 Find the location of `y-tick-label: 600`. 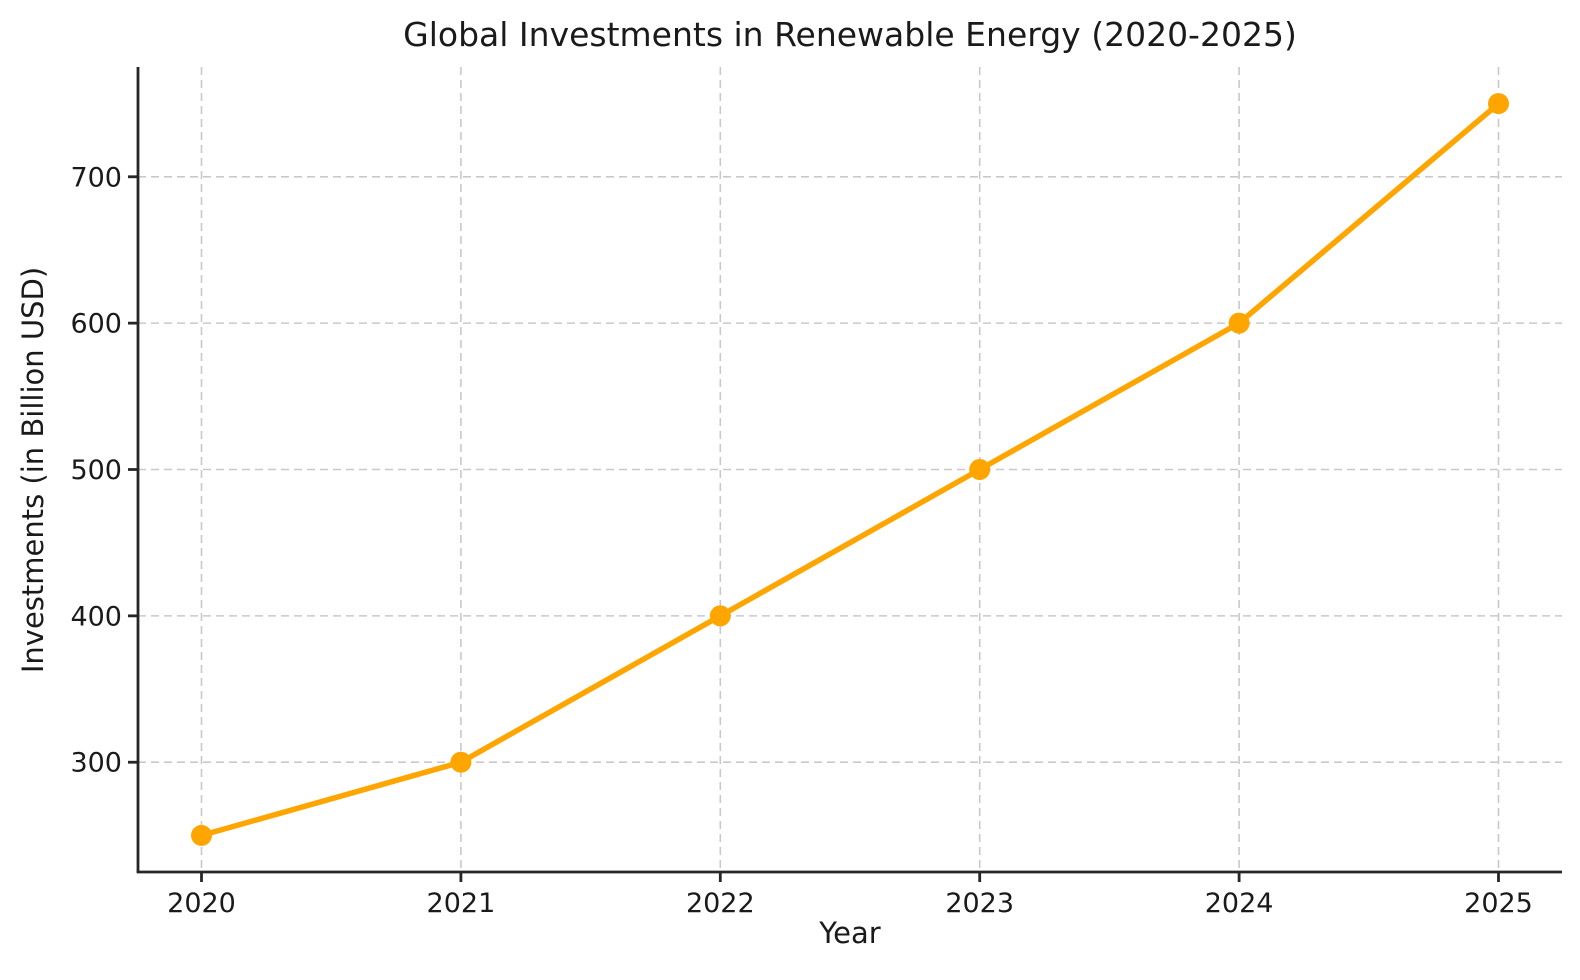

y-tick-label: 600 is located at coordinates (96, 324).